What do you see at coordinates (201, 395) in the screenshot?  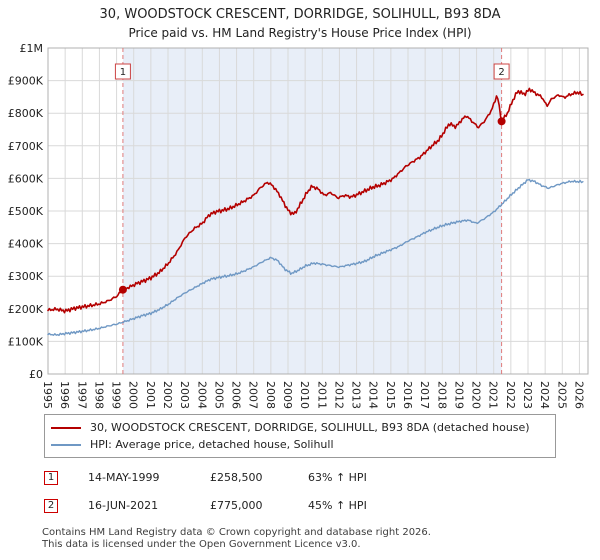 I see `svg-text: 2004` at bounding box center [201, 395].